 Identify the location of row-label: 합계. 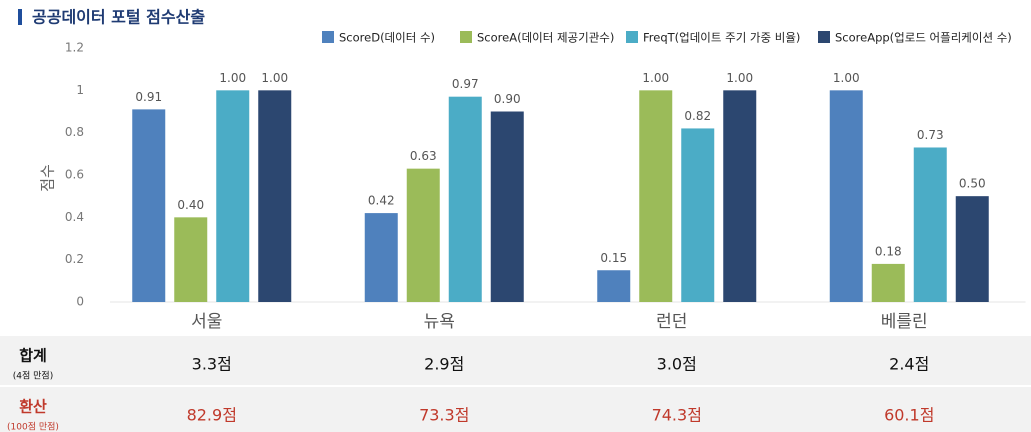
(33, 356).